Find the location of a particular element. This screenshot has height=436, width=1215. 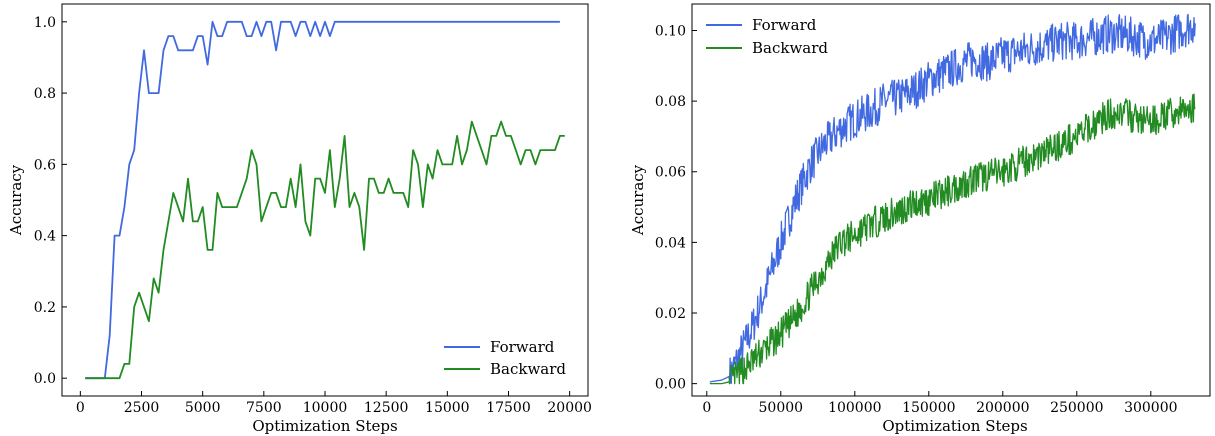

x-tick-label-left: 5000 is located at coordinates (203, 408).